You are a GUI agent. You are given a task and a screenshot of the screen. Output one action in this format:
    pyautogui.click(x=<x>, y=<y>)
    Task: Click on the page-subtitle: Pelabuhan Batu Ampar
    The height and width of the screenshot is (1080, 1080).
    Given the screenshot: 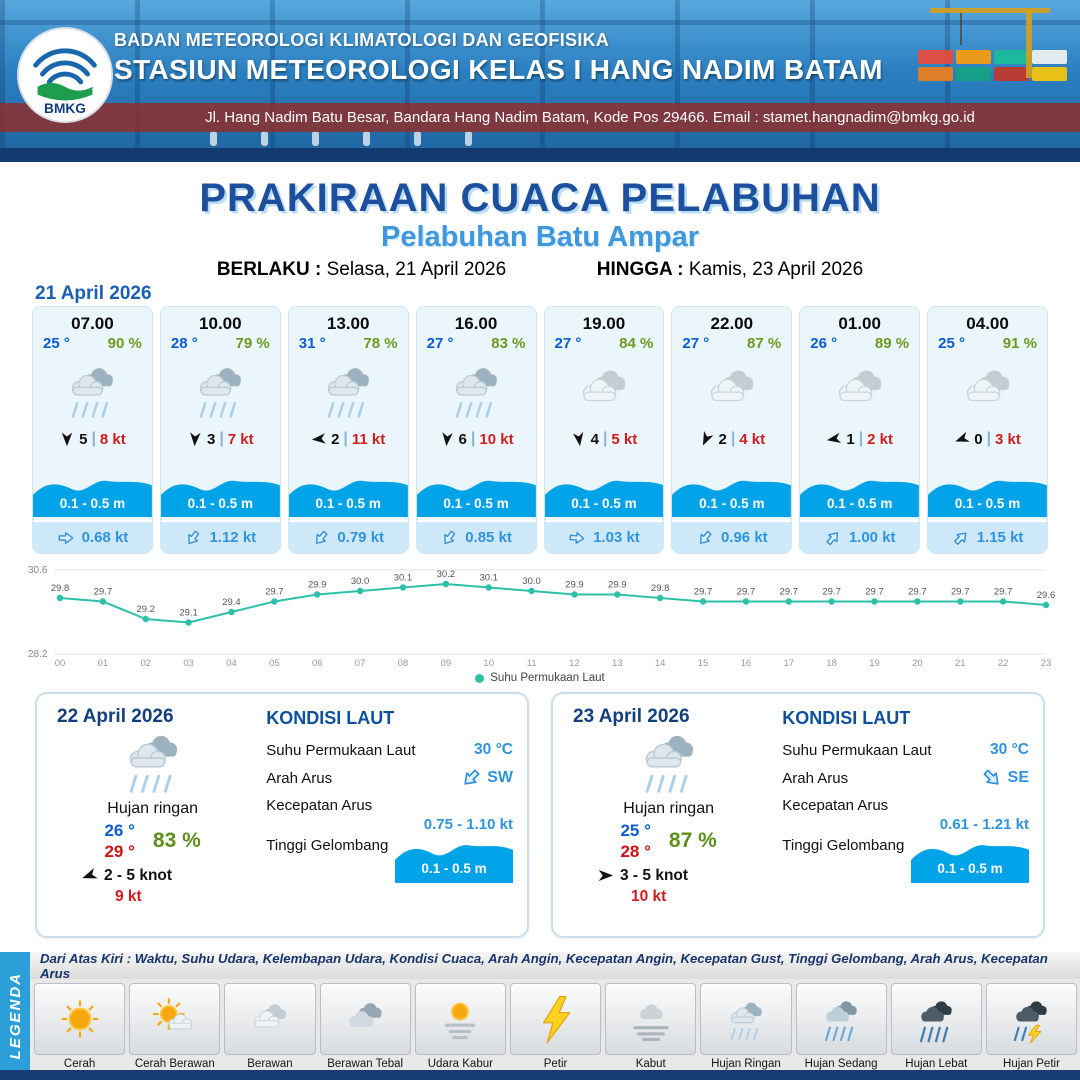 What is the action you would take?
    pyautogui.click(x=540, y=237)
    